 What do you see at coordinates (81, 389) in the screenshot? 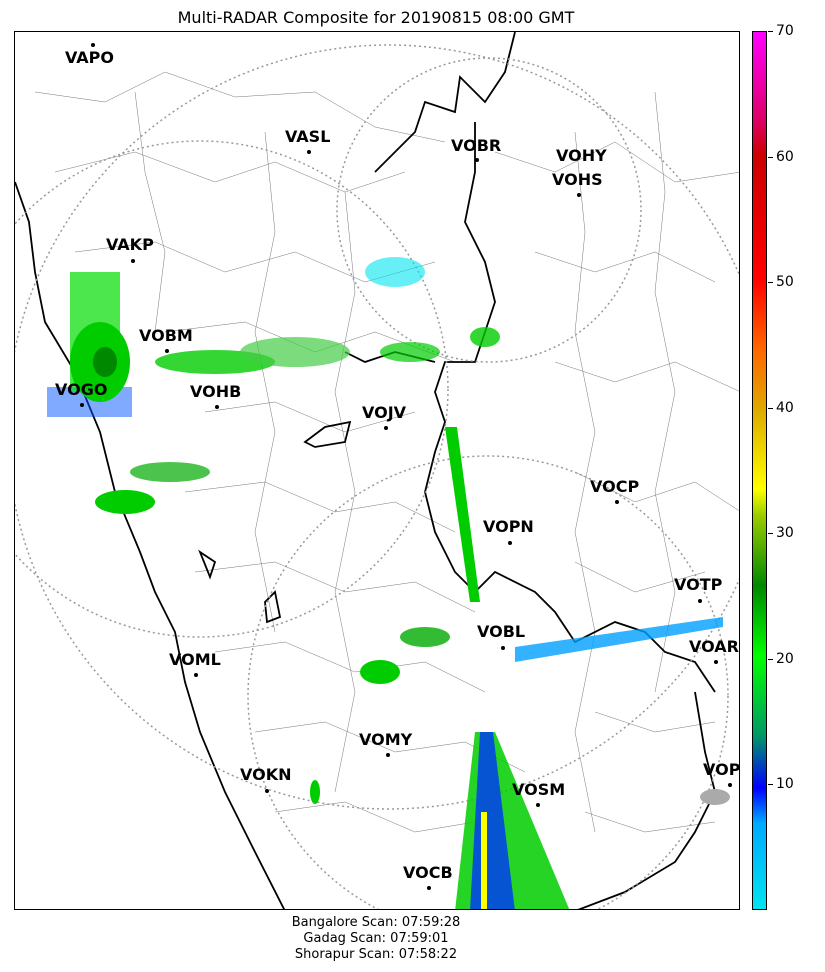
I see `station-label-vogo: VOGO` at bounding box center [81, 389].